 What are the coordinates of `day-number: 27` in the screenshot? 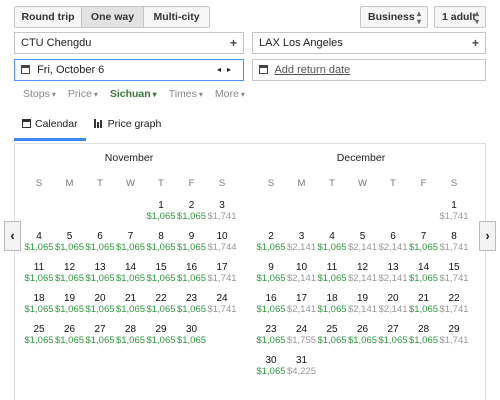 It's located at (393, 329).